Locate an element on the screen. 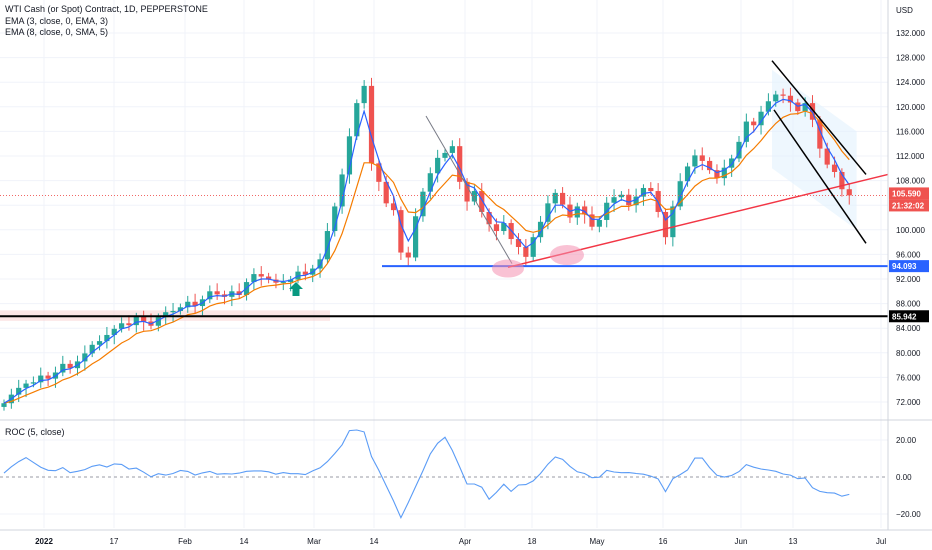  roc-tick-label: 20.00 is located at coordinates (906, 440).